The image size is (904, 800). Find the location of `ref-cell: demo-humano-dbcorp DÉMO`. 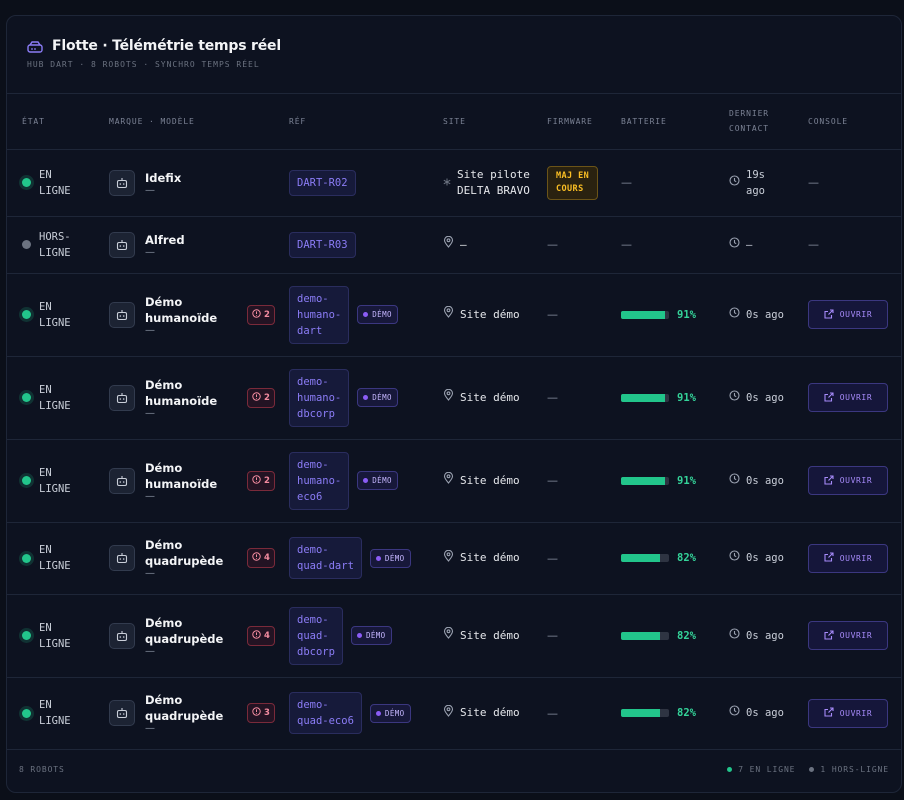

ref-cell: demo-humano-dbcorp DÉMO is located at coordinates (366, 398).